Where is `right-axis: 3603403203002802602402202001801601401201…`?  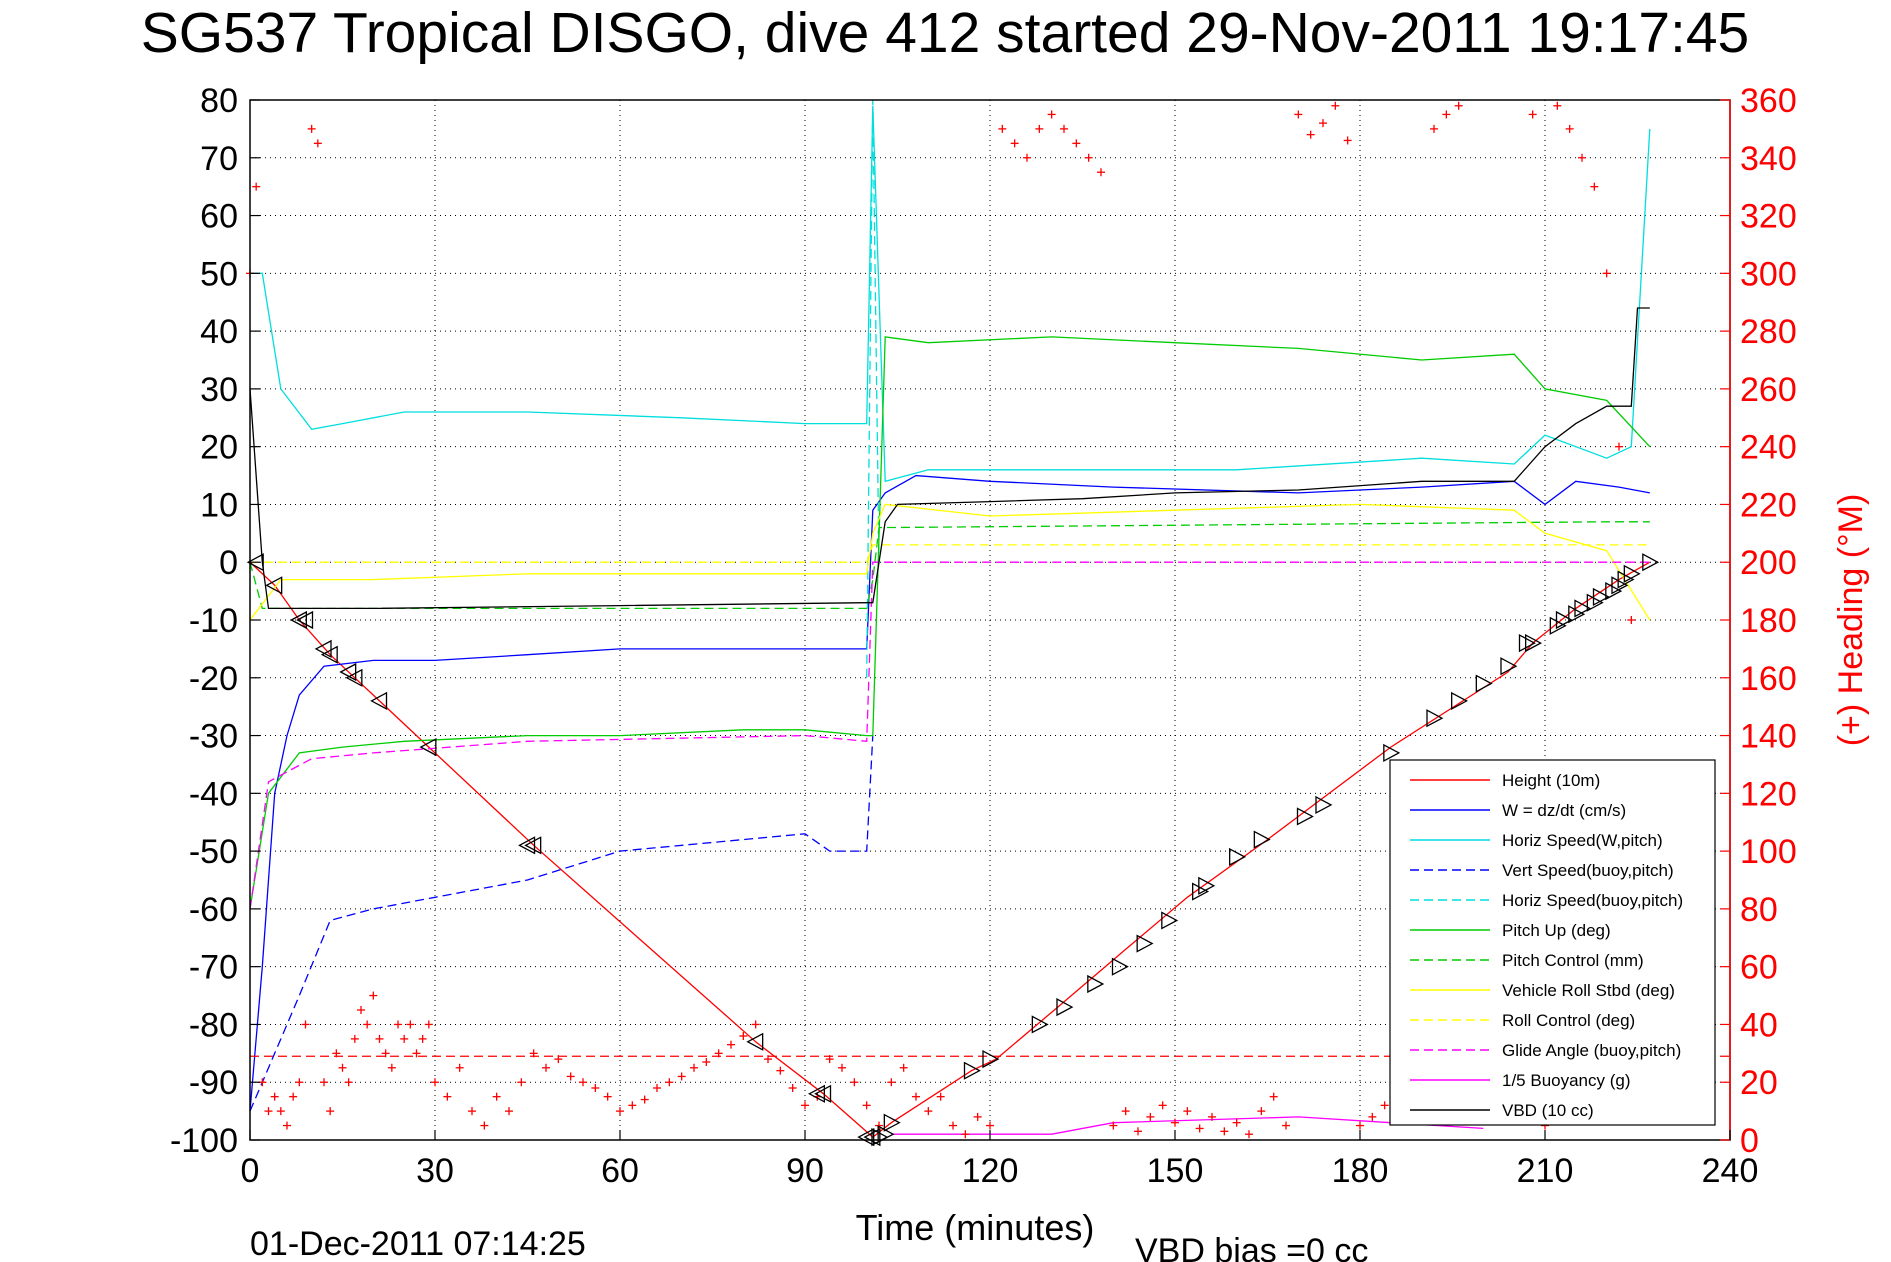
right-axis: 3603403203002802602402202001801601401201… is located at coordinates (1758, 621).